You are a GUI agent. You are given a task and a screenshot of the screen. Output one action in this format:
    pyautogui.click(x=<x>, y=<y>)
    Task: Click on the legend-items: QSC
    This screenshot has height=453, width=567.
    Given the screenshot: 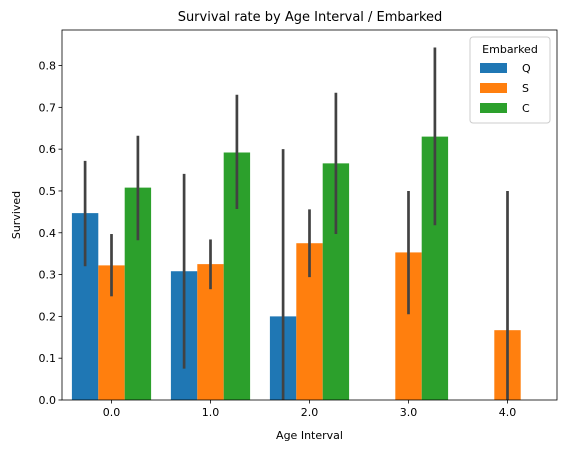 What is the action you would take?
    pyautogui.click(x=505, y=88)
    